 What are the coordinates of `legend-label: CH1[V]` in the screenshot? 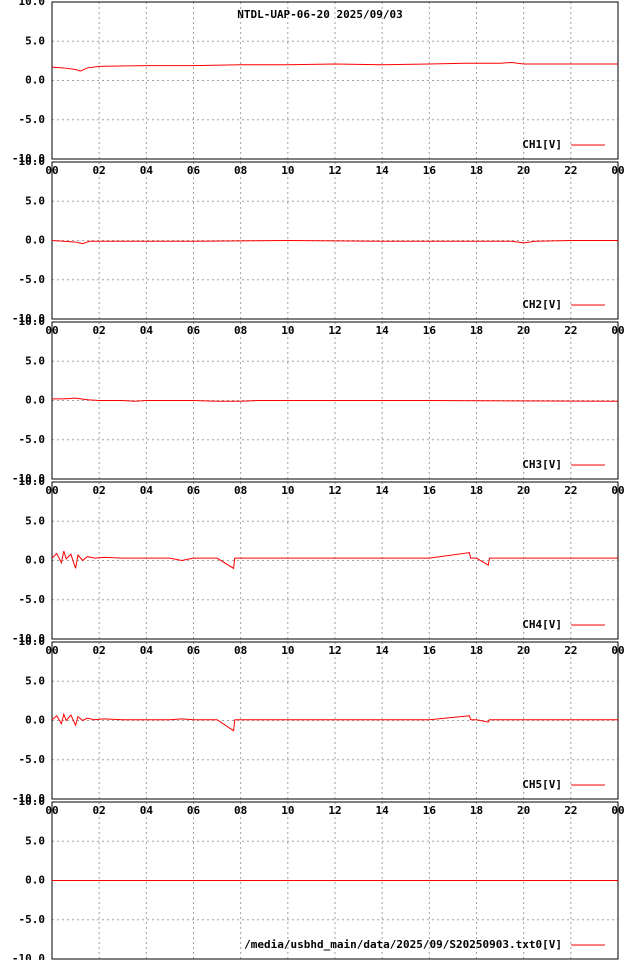 It's located at (542, 144).